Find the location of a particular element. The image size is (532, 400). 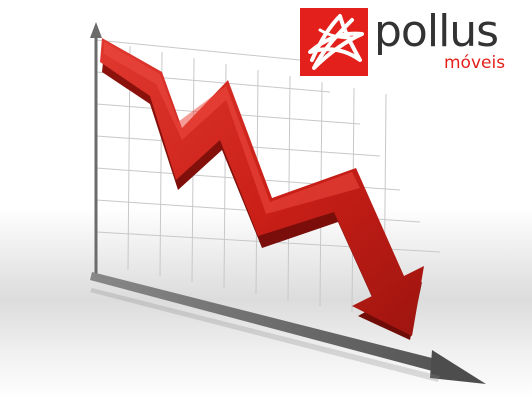

star-scribble-icon is located at coordinates (334, 42).